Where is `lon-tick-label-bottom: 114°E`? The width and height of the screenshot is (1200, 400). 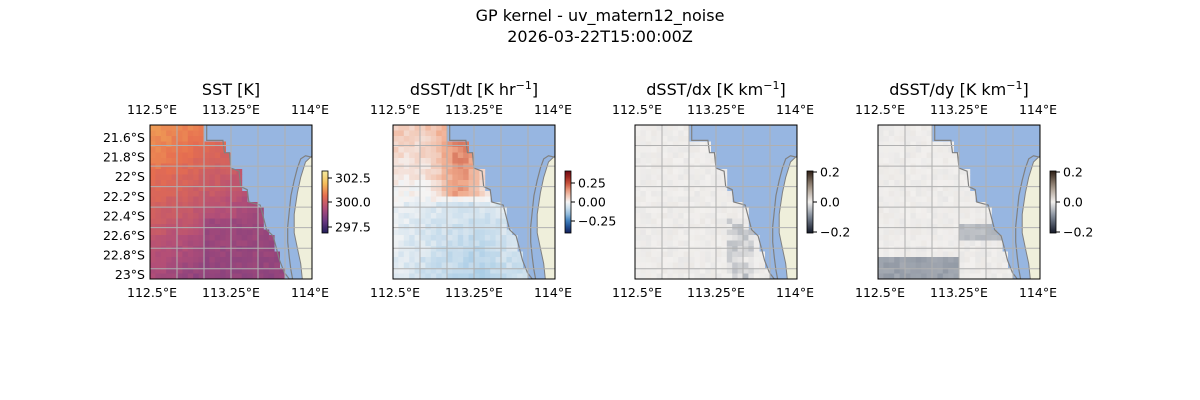 lon-tick-label-bottom: 114°E is located at coordinates (553, 292).